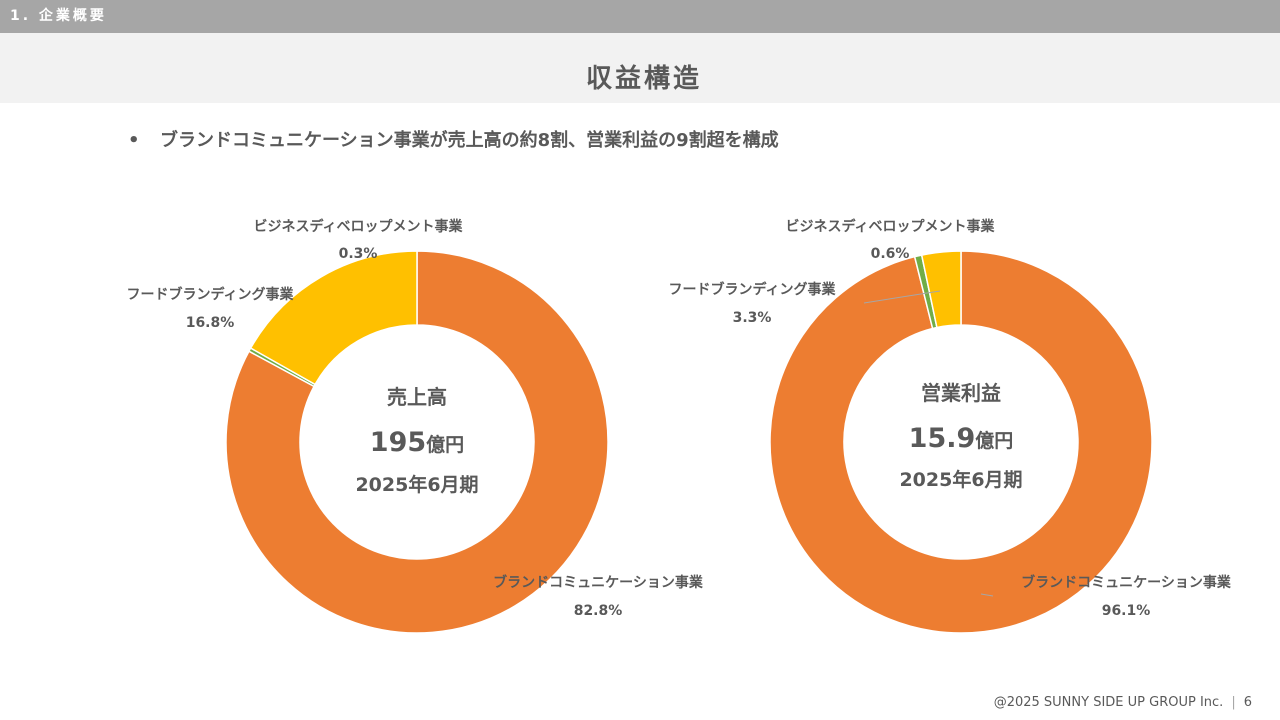 Image resolution: width=1280 pixels, height=720 pixels. I want to click on sales-center-period: 2025年6月期, so click(416, 484).